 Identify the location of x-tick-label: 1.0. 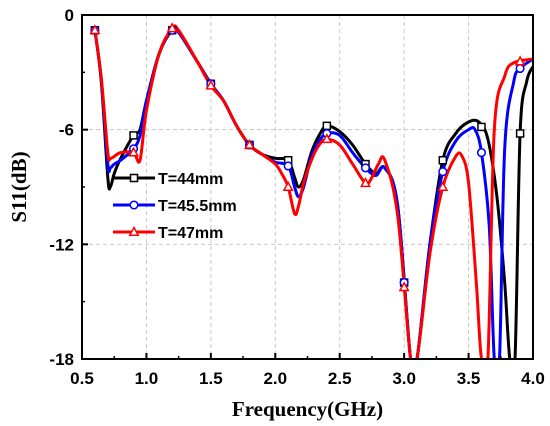
(147, 378).